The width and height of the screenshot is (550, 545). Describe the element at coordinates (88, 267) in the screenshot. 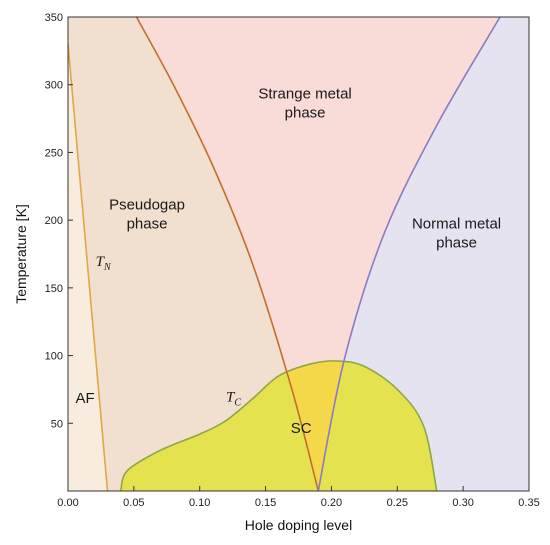

I see `tn-line` at that location.